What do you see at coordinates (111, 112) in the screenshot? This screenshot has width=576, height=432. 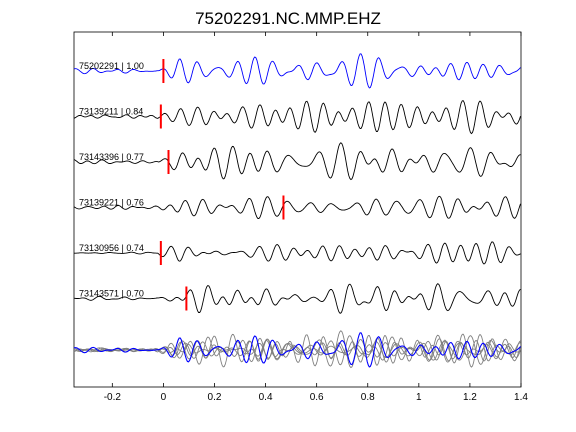 I see `trace-label-2: 73139211 | 0.84` at bounding box center [111, 112].